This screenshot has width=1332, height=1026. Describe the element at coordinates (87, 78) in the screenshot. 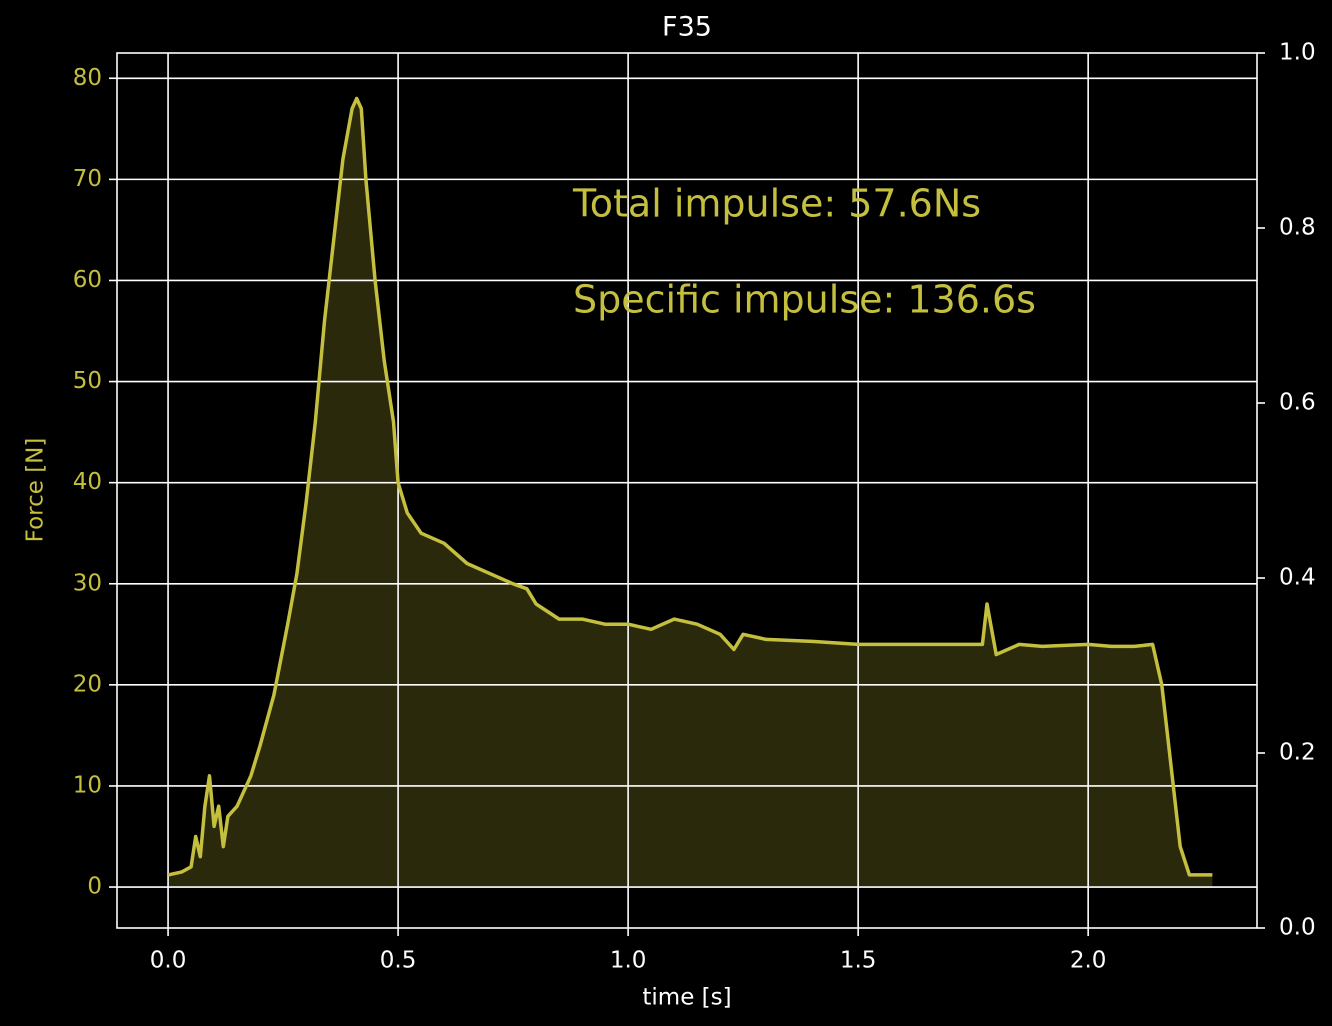

I see `y-tick-label: 80` at that location.